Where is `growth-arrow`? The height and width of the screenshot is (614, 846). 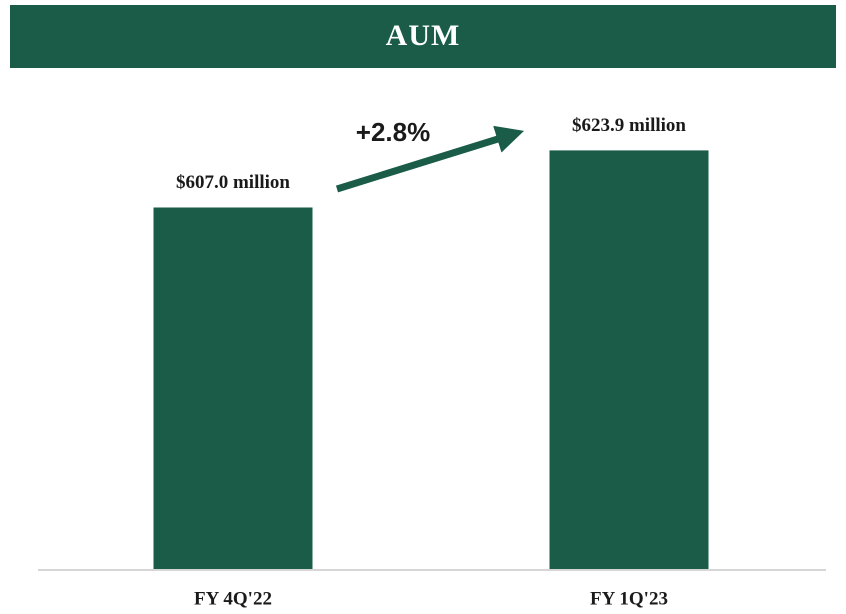
growth-arrow is located at coordinates (430, 159).